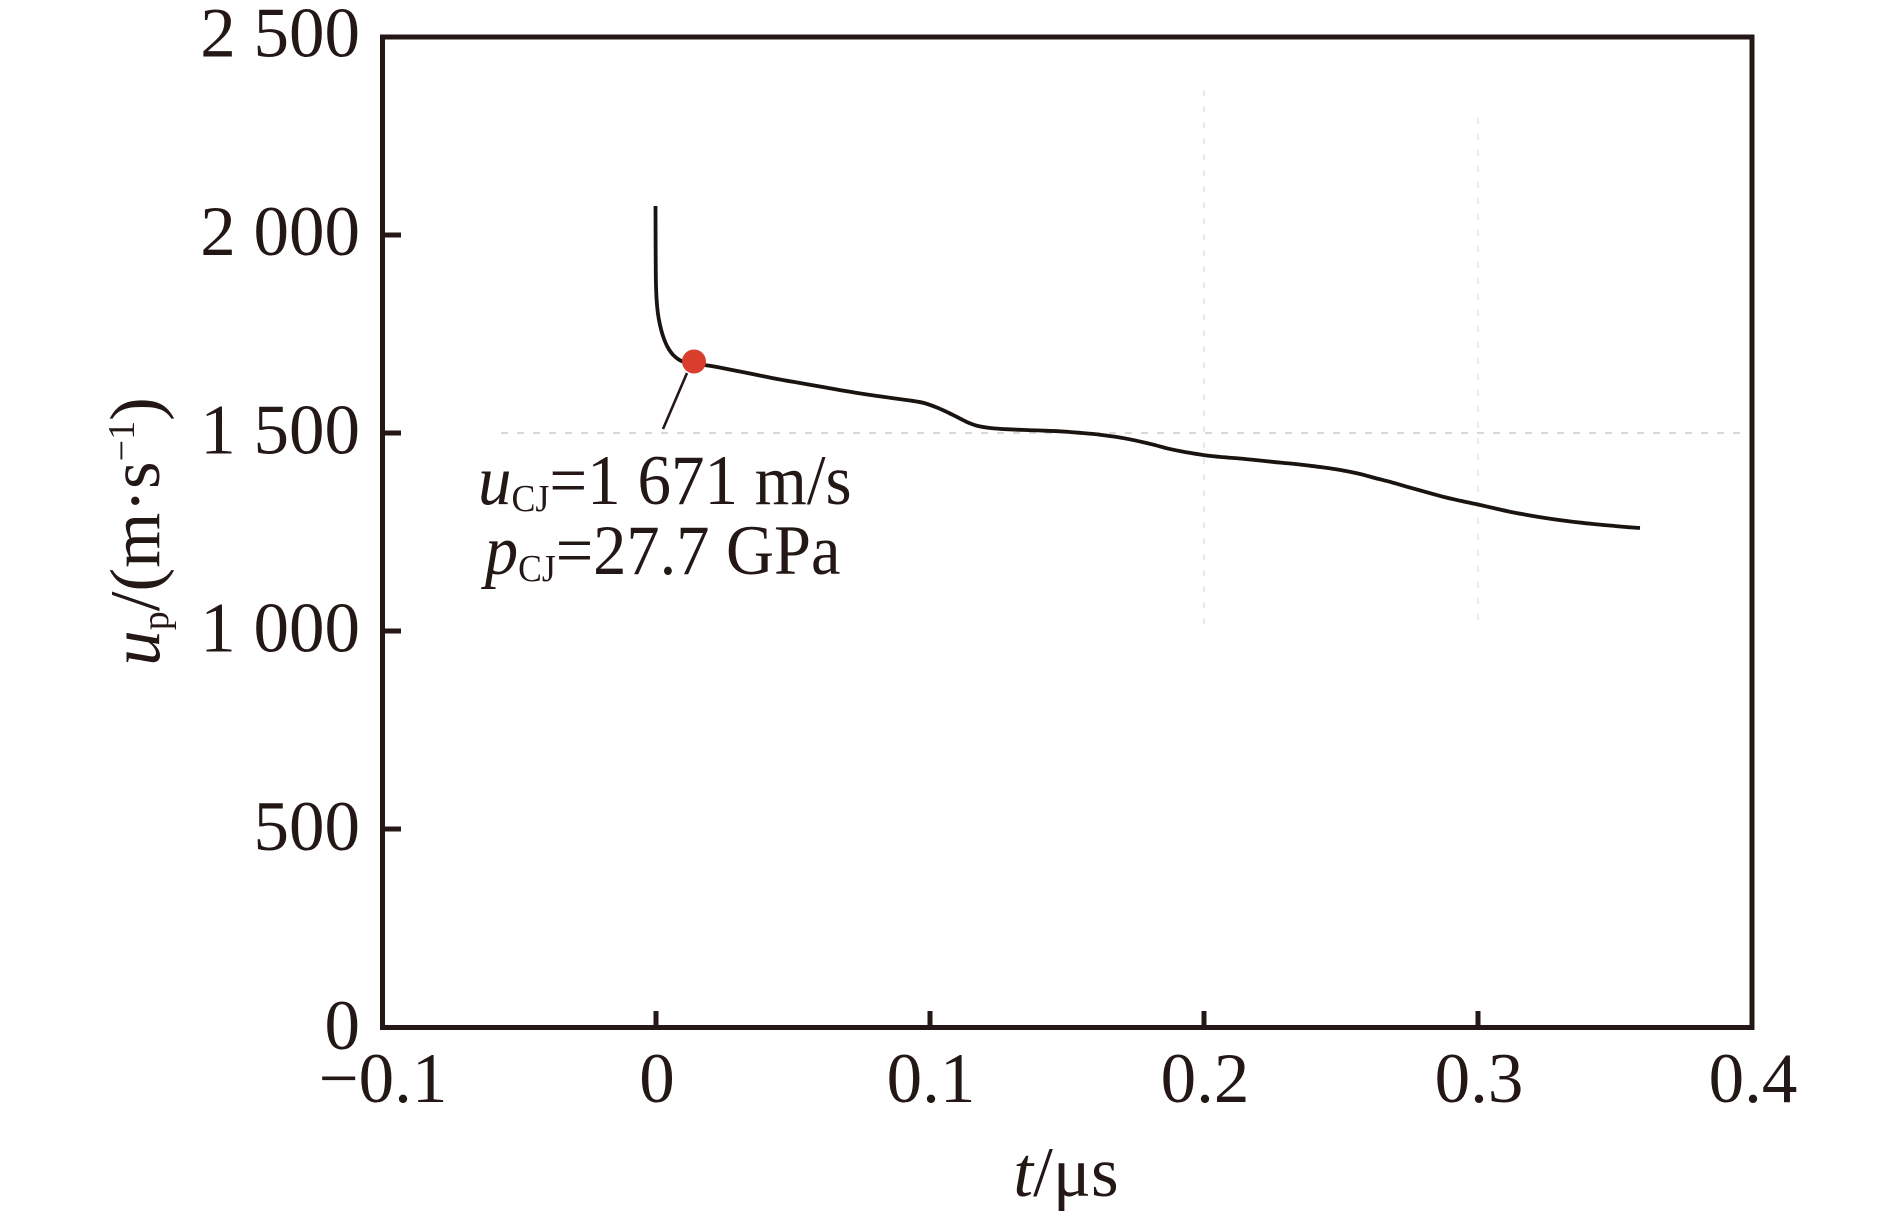 The height and width of the screenshot is (1216, 1890). What do you see at coordinates (1065, 1173) in the screenshot?
I see `svg-text: t/μs` at bounding box center [1065, 1173].